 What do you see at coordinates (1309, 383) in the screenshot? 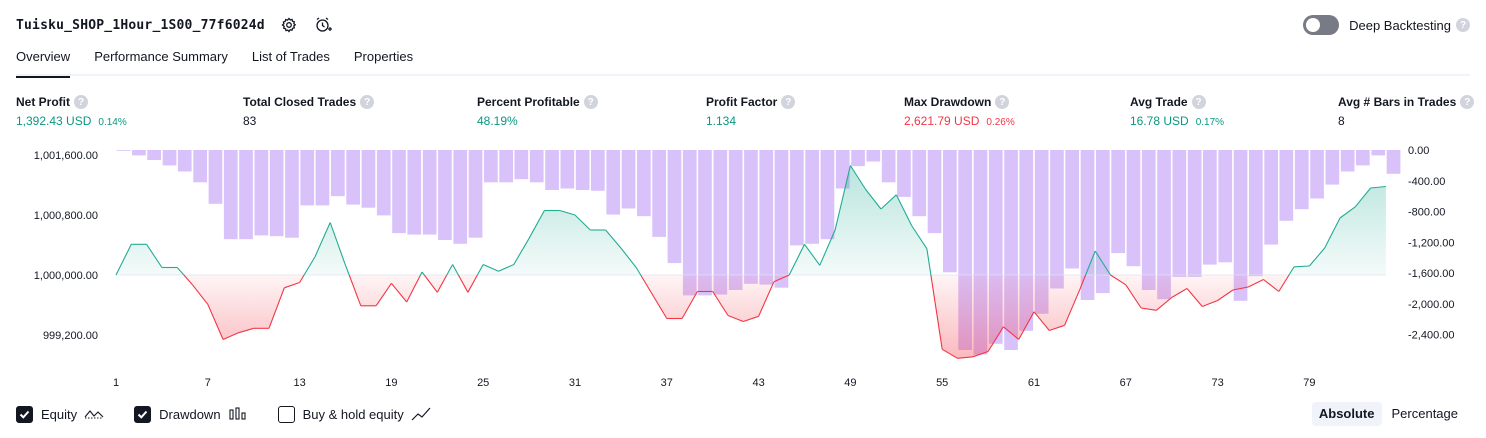
I see `x-tick-label: 79` at bounding box center [1309, 383].